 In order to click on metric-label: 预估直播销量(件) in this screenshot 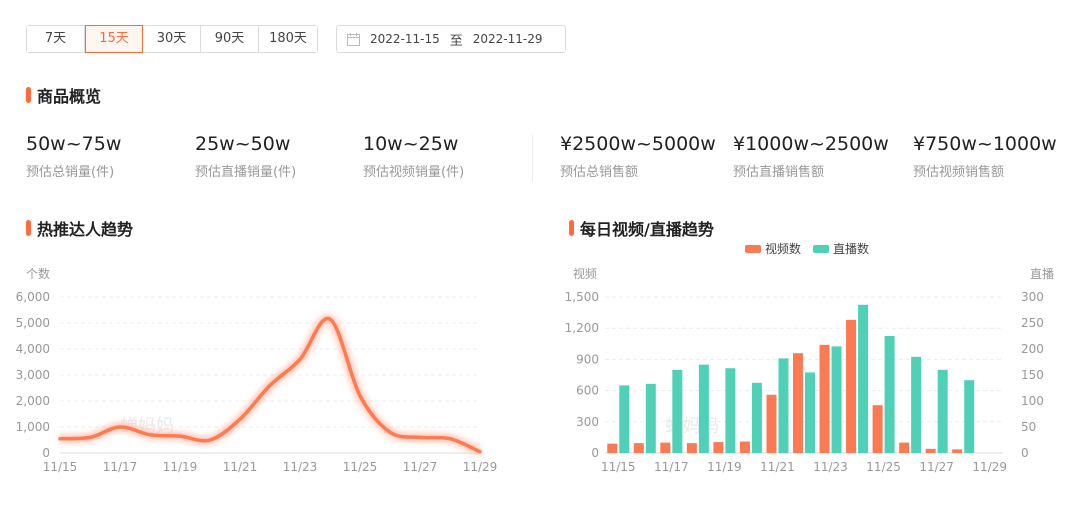, I will do `click(246, 172)`.